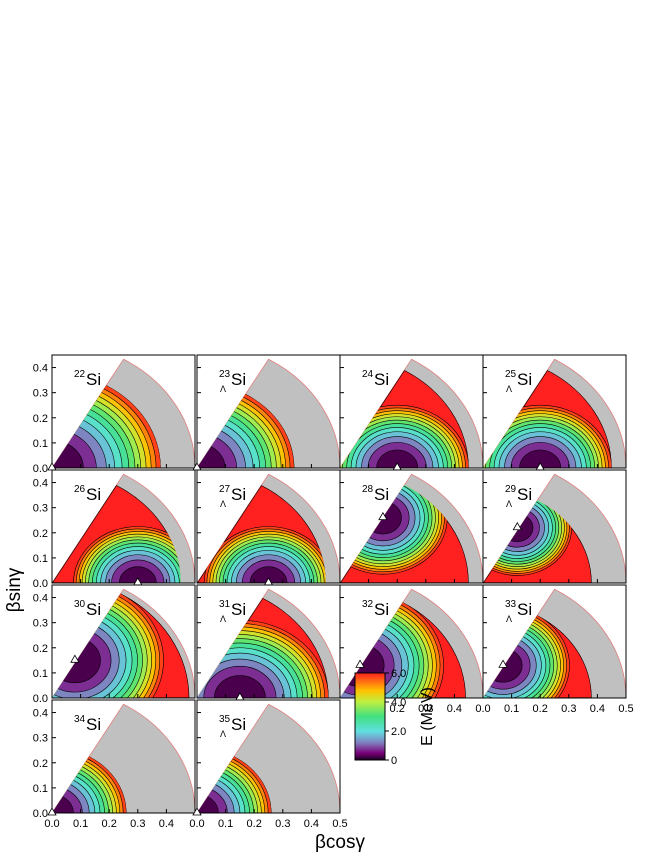  I want to click on mass-number: 29, so click(511, 489).